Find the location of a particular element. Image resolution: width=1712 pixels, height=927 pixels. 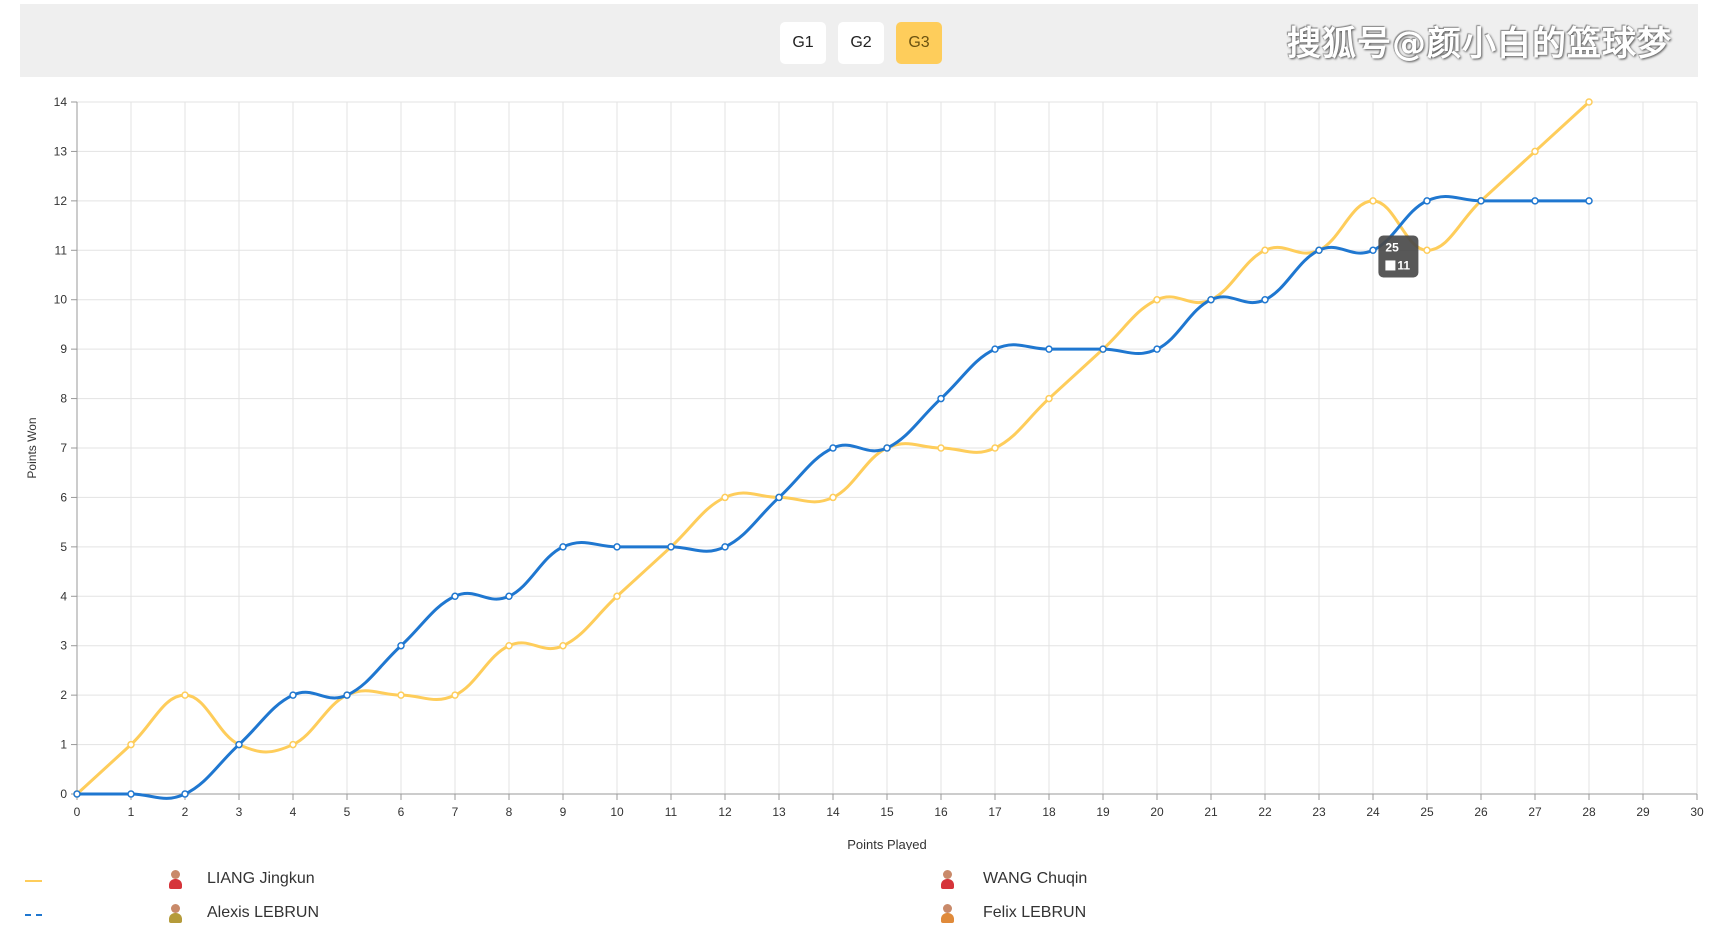

x-tick-label: 29 is located at coordinates (1643, 812).